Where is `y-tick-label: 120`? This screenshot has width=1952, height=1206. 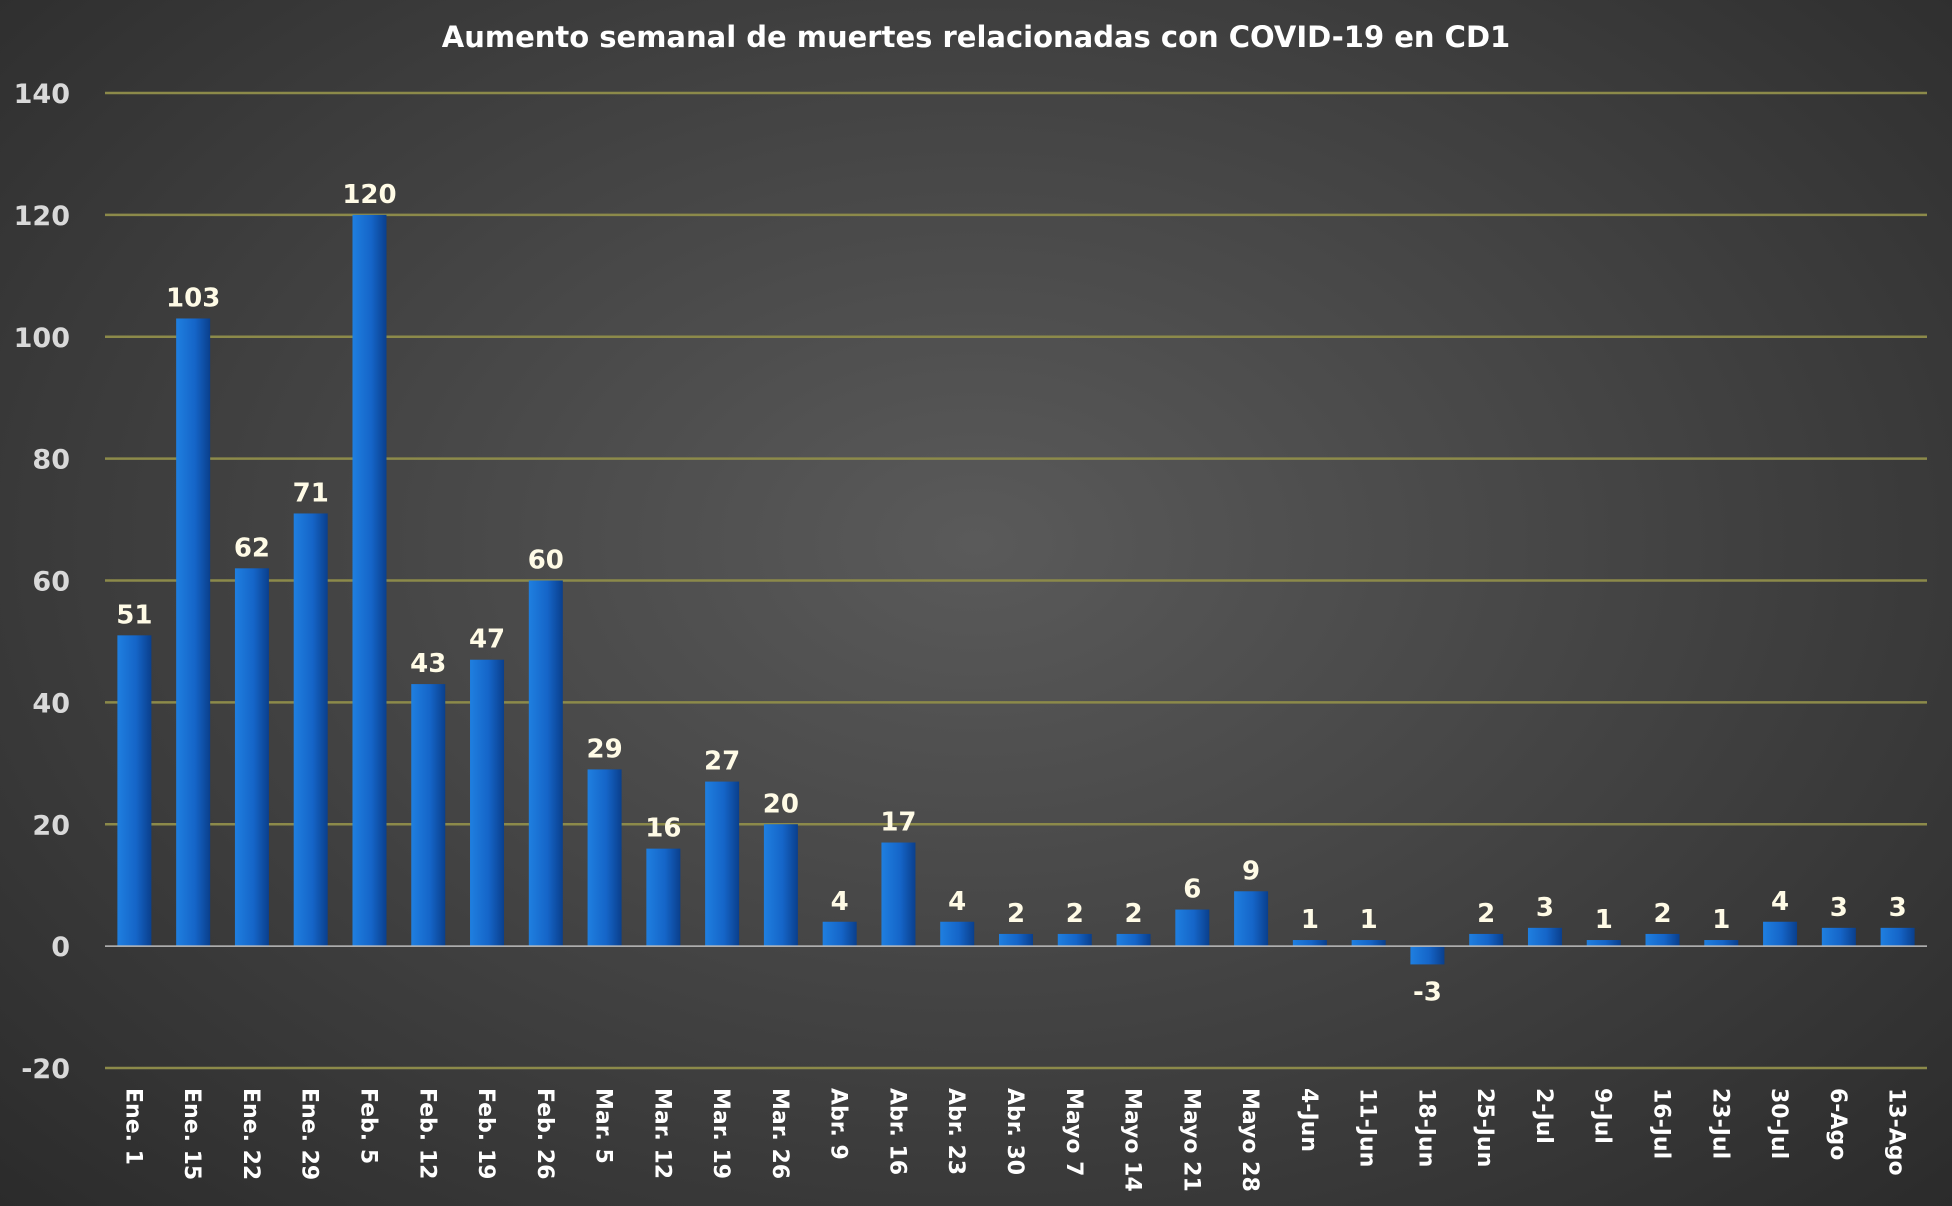 y-tick-label: 120 is located at coordinates (42, 216).